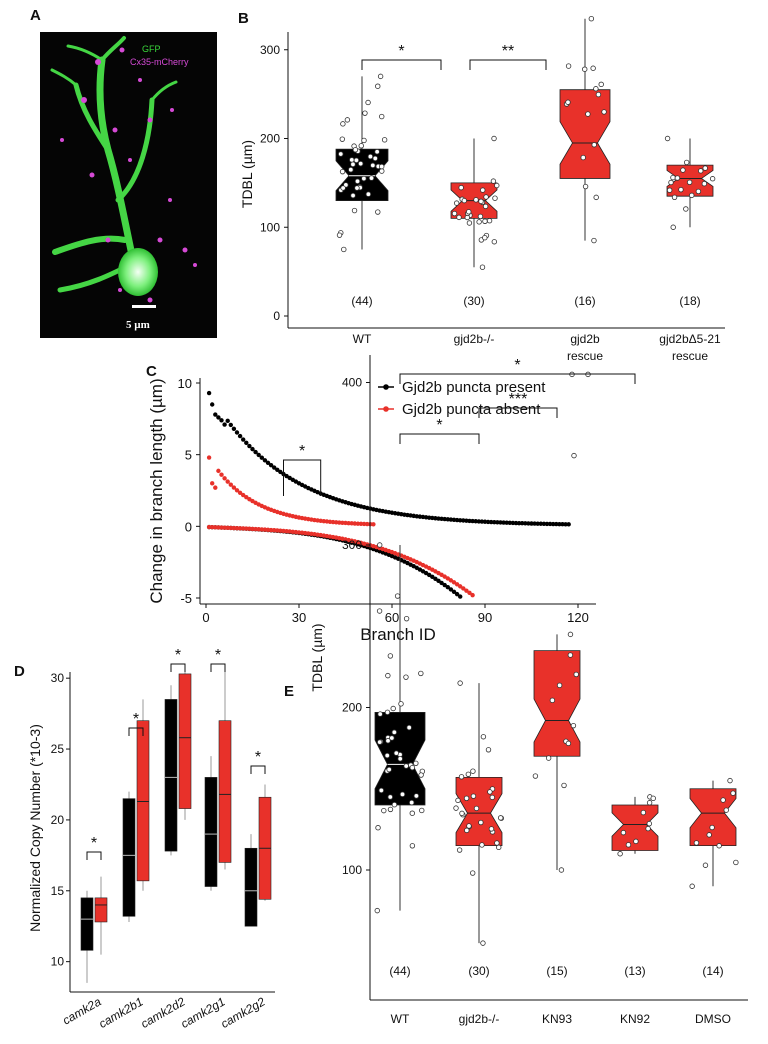  What do you see at coordinates (82, 1010) in the screenshot?
I see `category-label: camk2a` at bounding box center [82, 1010].